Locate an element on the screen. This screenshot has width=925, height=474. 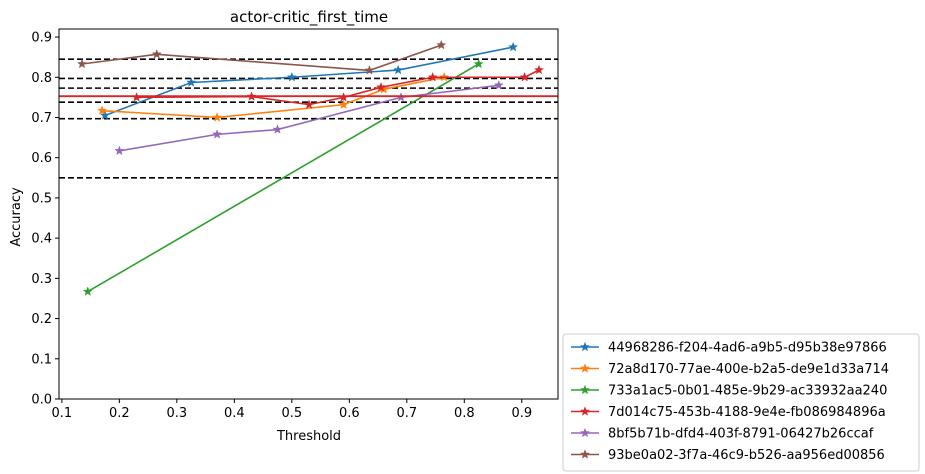
y-tick-label: 0.0 is located at coordinates (41, 400).